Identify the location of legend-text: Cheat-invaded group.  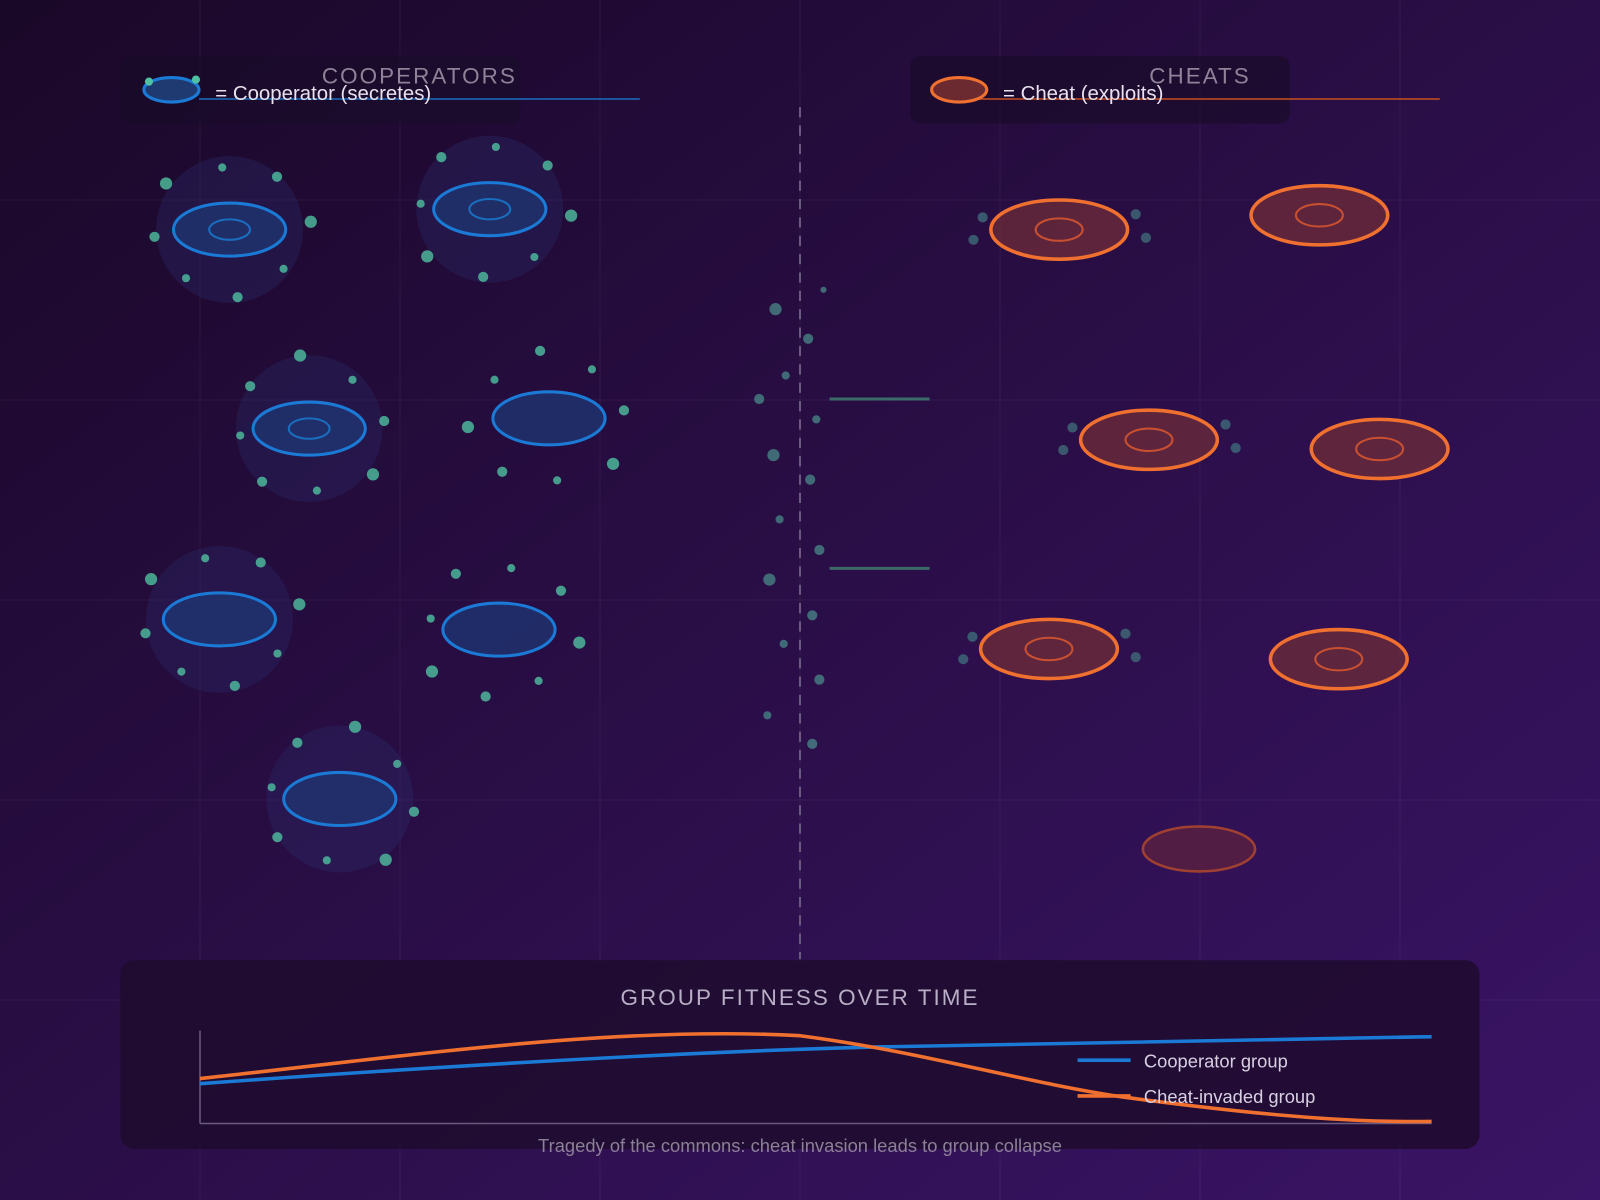
(1229, 1096).